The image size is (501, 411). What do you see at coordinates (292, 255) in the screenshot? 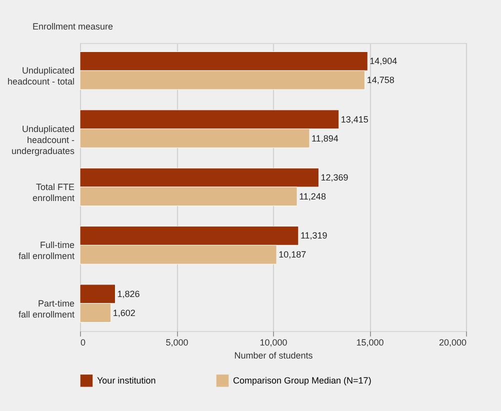
I see `data-label: 10,187` at bounding box center [292, 255].